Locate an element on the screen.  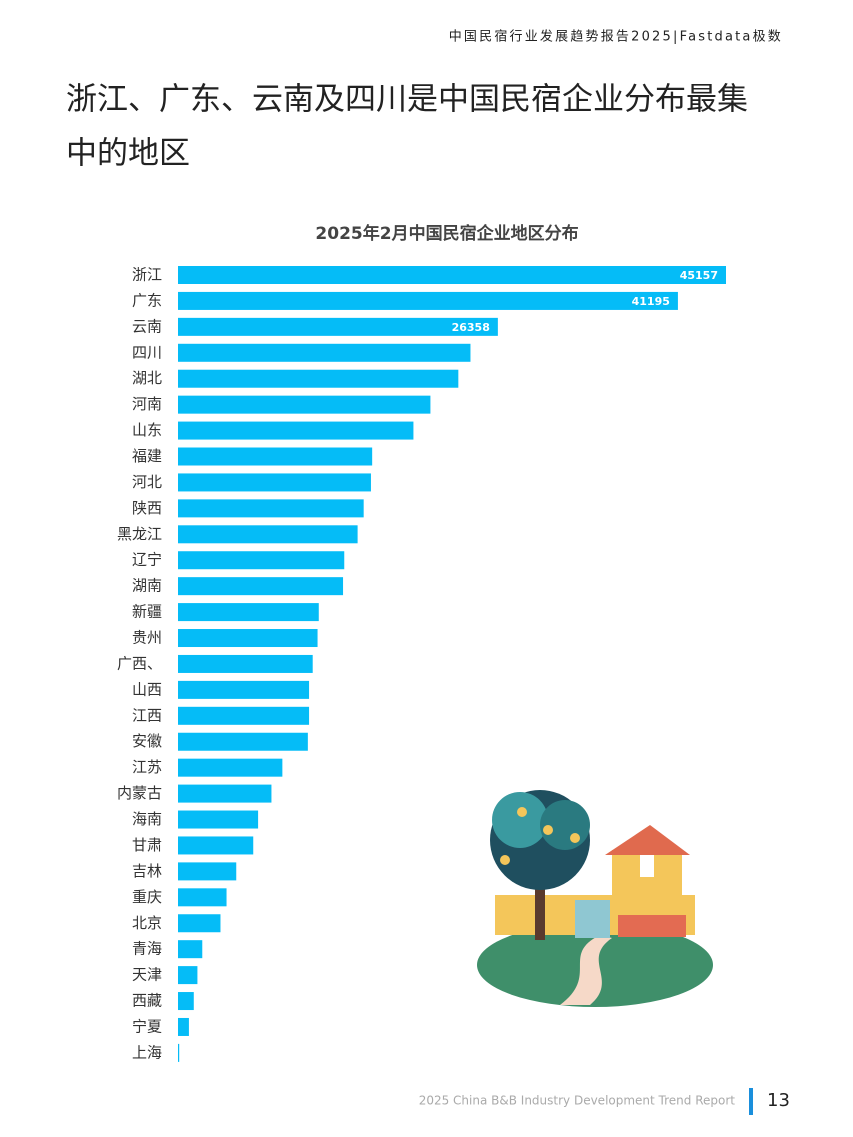
category-label: 河北 is located at coordinates (147, 482).